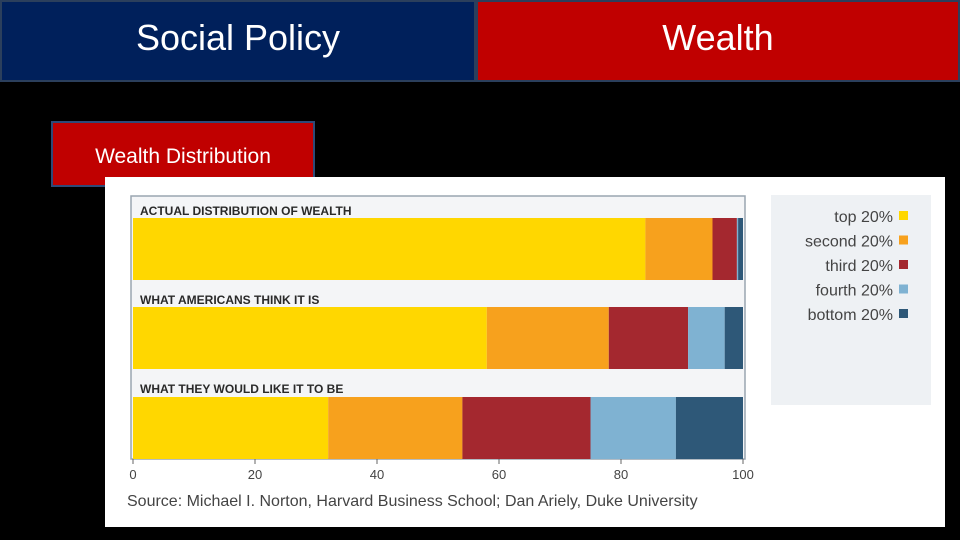  I want to click on legend-box, so click(851, 300).